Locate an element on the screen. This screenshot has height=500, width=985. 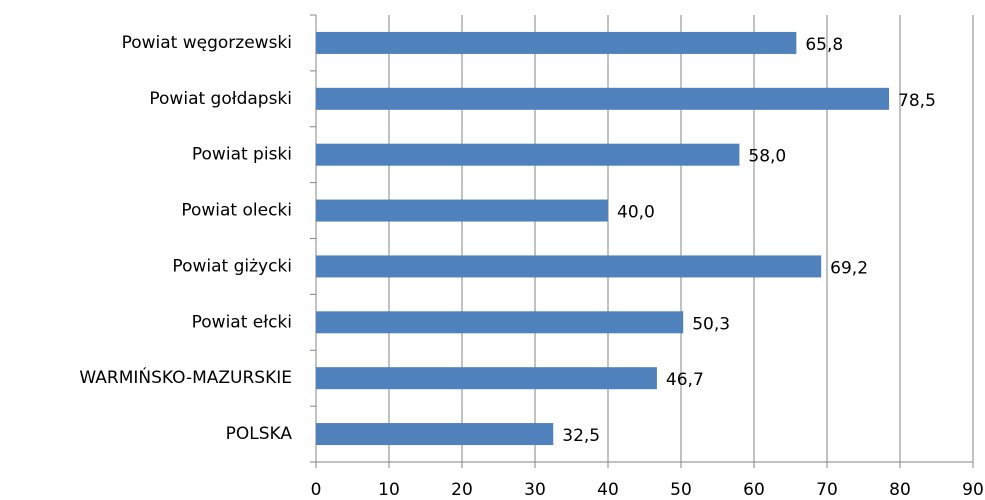
value-label: 69,2 is located at coordinates (849, 268).